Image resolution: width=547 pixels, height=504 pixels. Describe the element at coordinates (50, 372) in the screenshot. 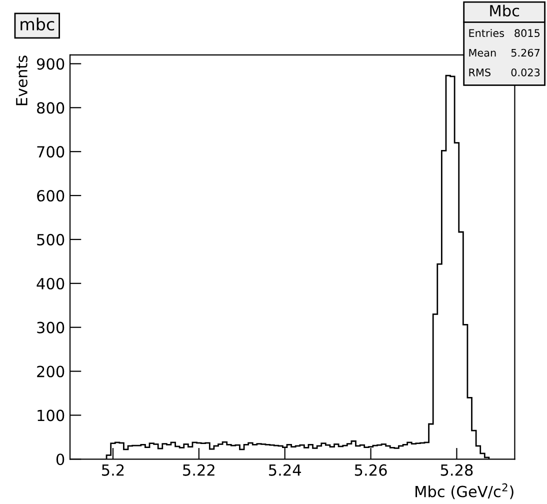

I see `y-tick-label: 200` at that location.